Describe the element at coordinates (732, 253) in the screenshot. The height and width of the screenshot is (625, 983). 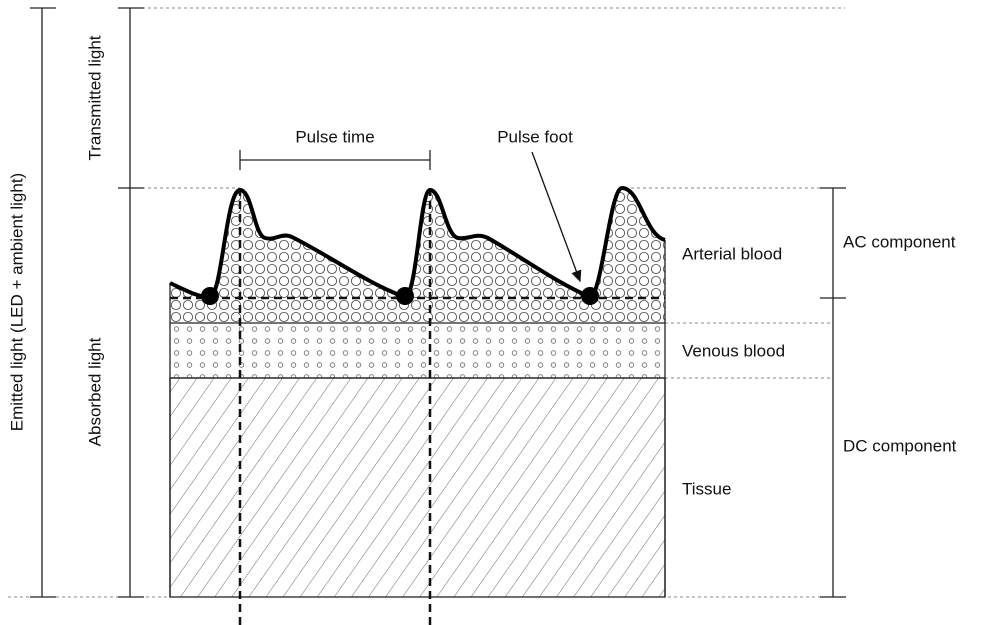
I see `label: Arterial blood` at that location.